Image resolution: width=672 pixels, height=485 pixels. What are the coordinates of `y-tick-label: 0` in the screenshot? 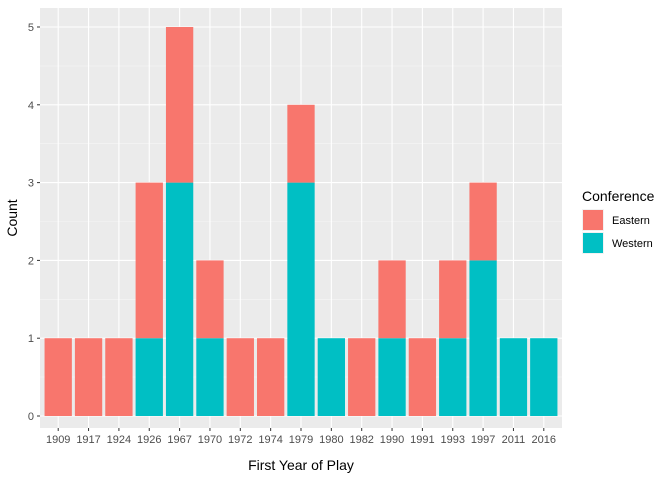 It's located at (31, 417).